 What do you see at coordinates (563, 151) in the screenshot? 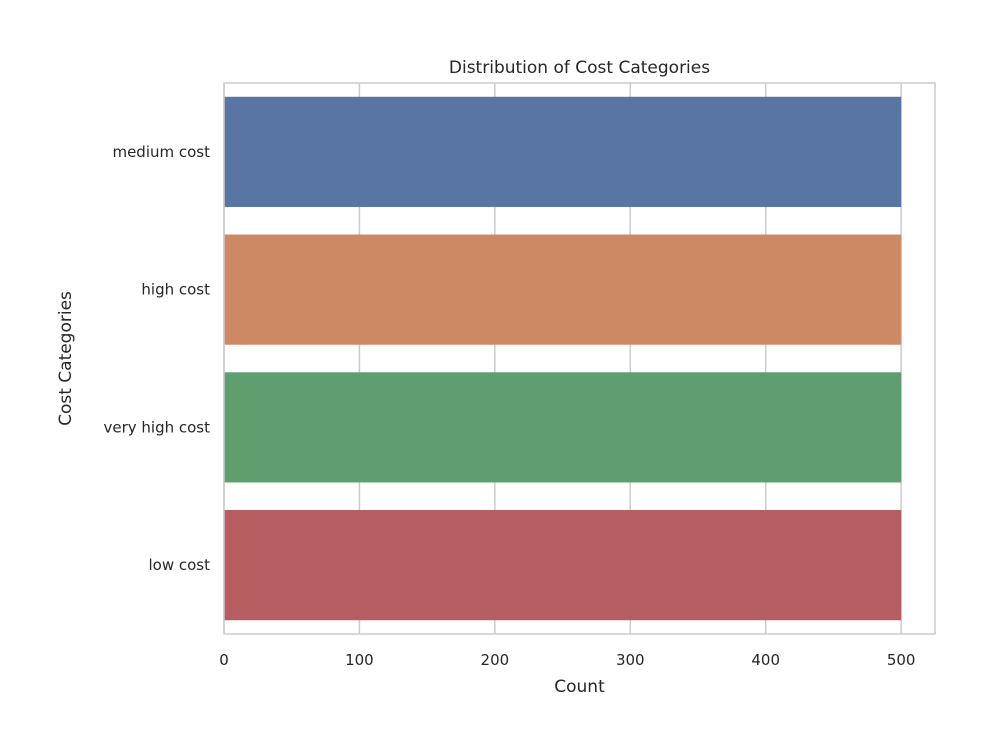
I see `bar-medium-cost` at bounding box center [563, 151].